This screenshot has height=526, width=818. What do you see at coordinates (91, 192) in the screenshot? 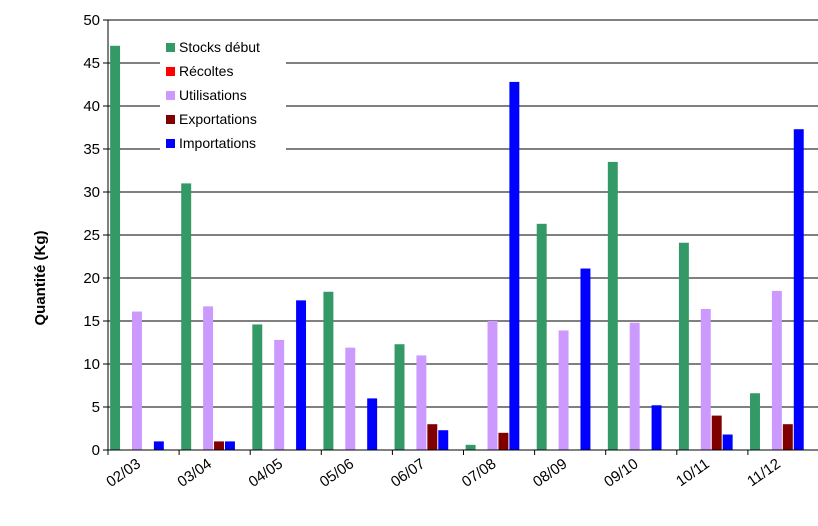
I see `y-tick-label: 30` at bounding box center [91, 192].